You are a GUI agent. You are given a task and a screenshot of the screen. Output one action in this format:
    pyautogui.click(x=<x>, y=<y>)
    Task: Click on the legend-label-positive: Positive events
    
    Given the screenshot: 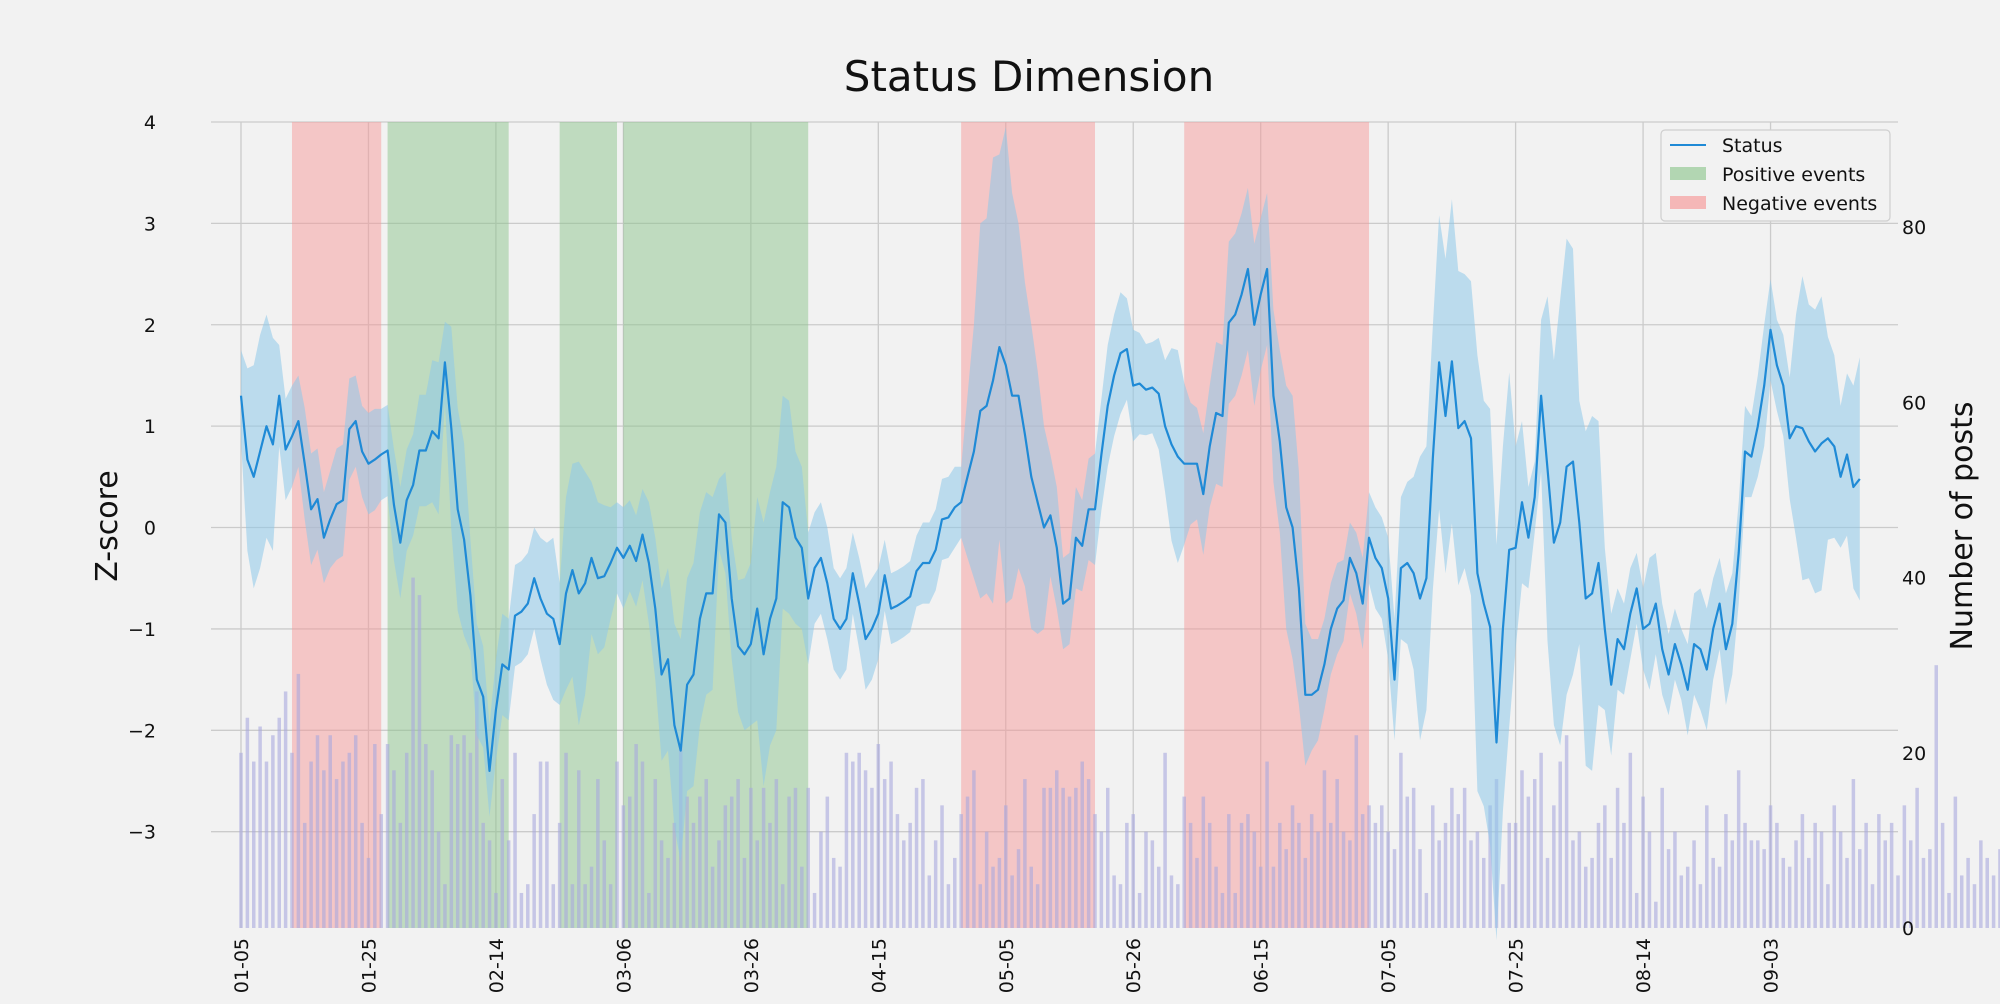 What is the action you would take?
    pyautogui.click(x=1793, y=175)
    